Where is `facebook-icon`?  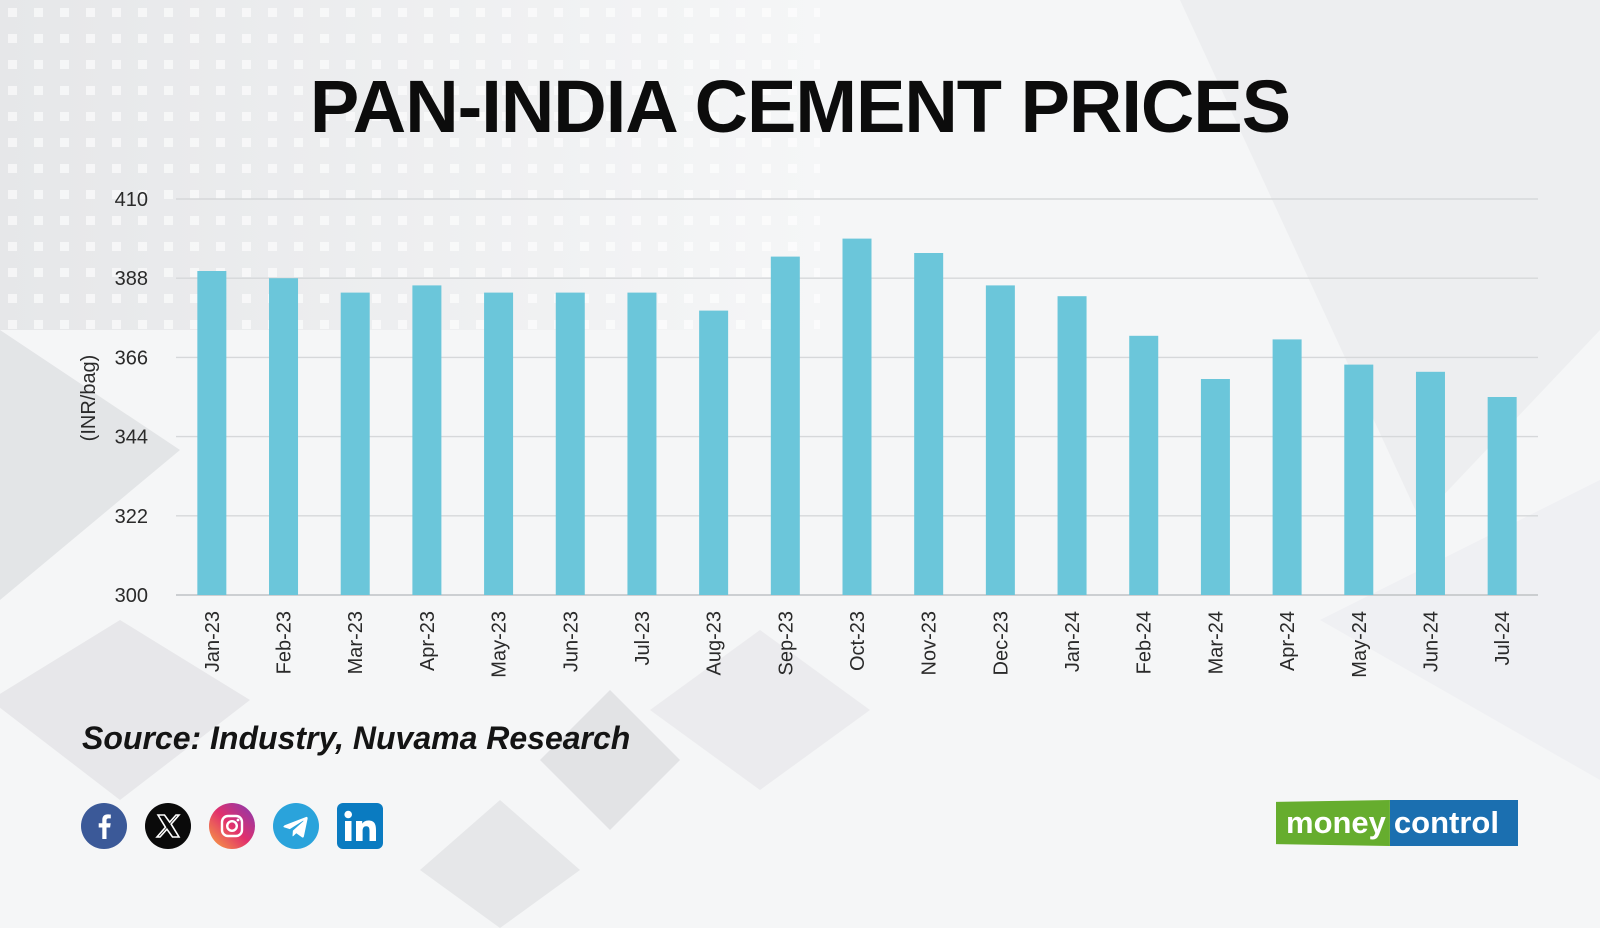 facebook-icon is located at coordinates (104, 826).